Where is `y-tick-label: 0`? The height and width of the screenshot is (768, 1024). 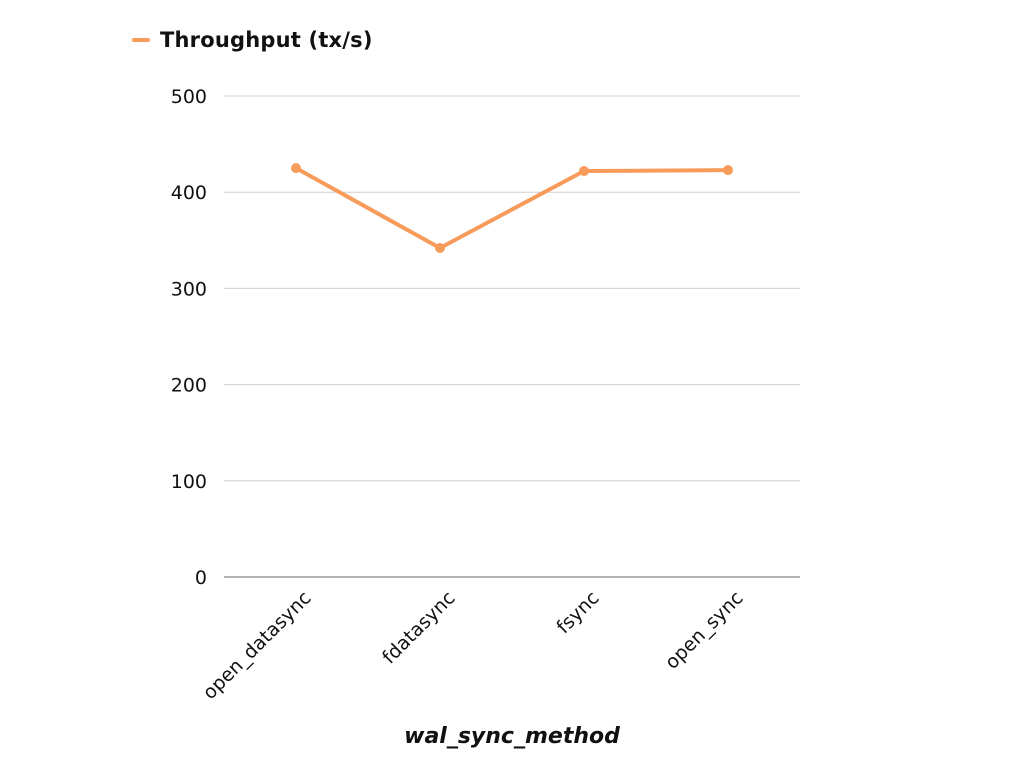 y-tick-label: 0 is located at coordinates (201, 578).